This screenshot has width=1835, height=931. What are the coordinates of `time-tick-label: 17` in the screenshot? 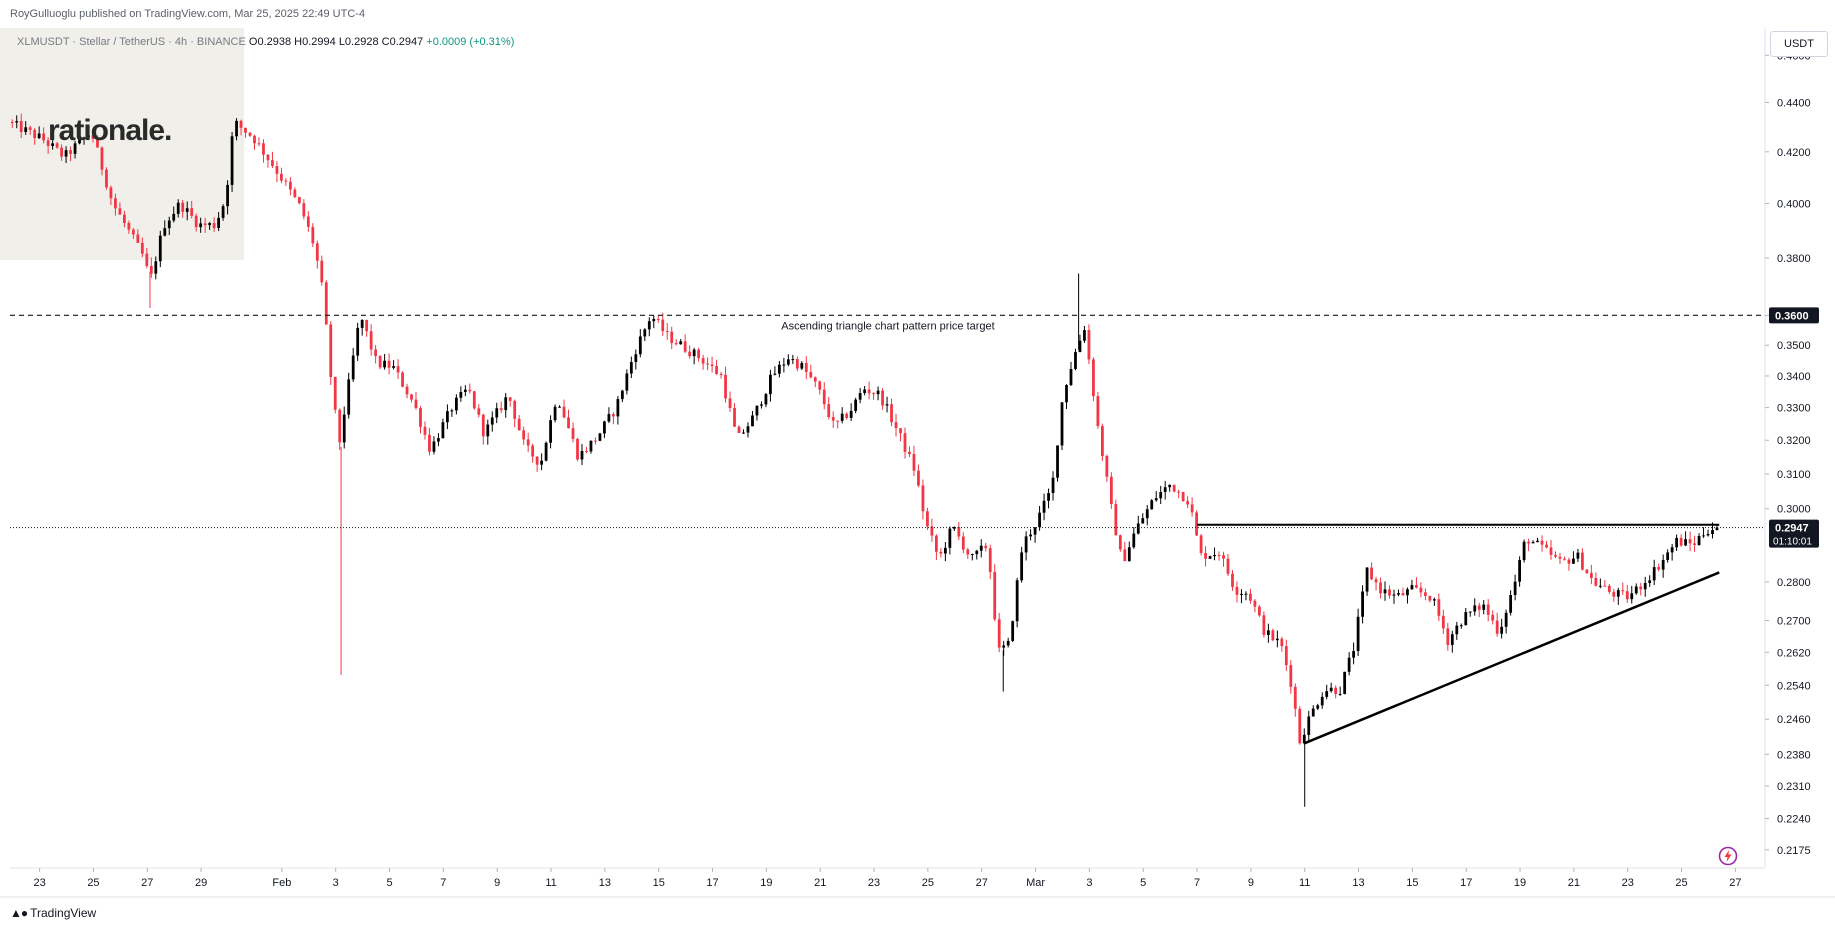 It's located at (712, 883).